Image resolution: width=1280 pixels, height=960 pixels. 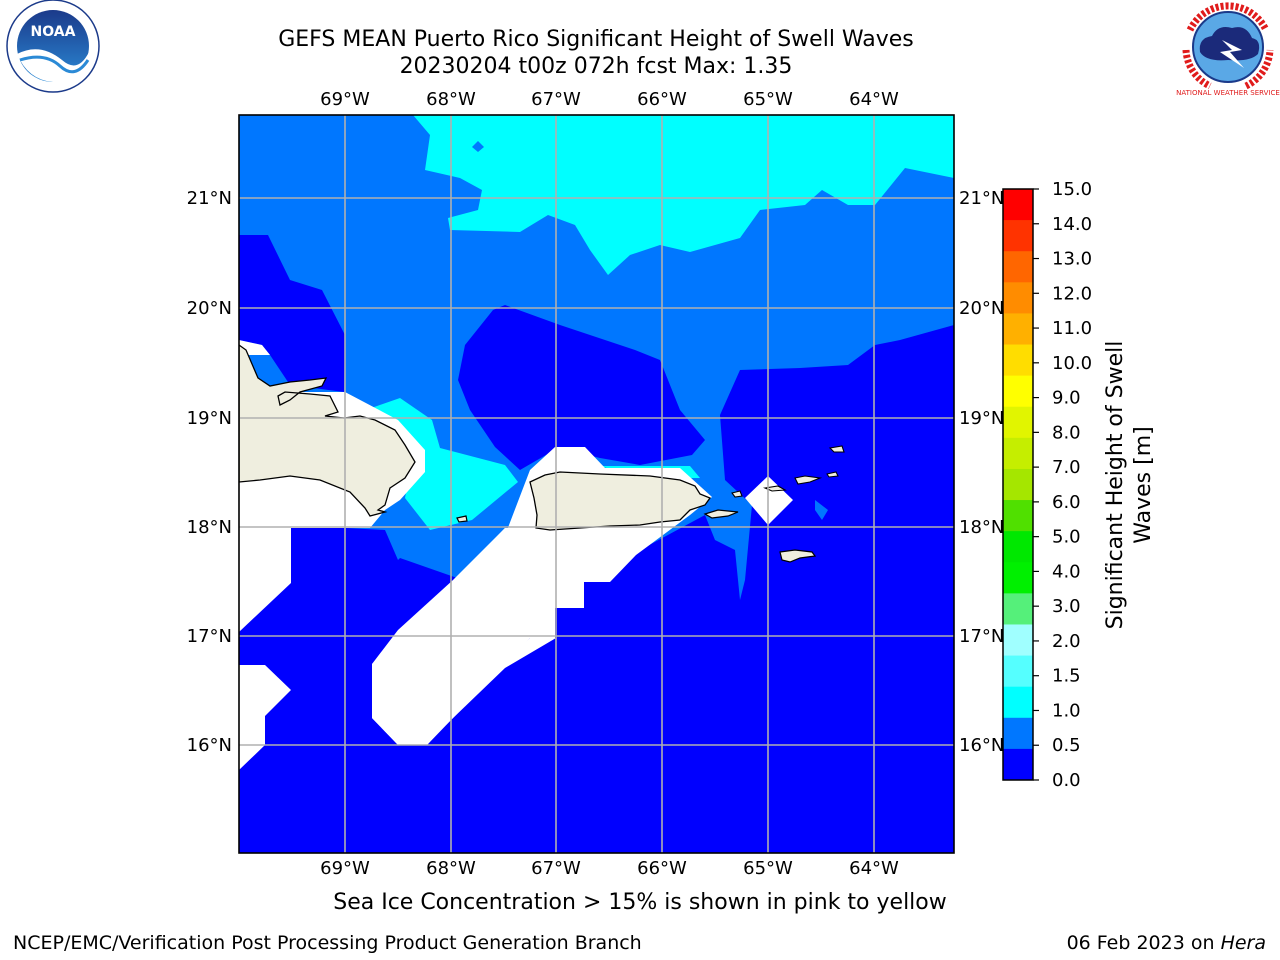 What do you see at coordinates (451, 868) in the screenshot?
I see `lon-label-bottom: 68°W` at bounding box center [451, 868].